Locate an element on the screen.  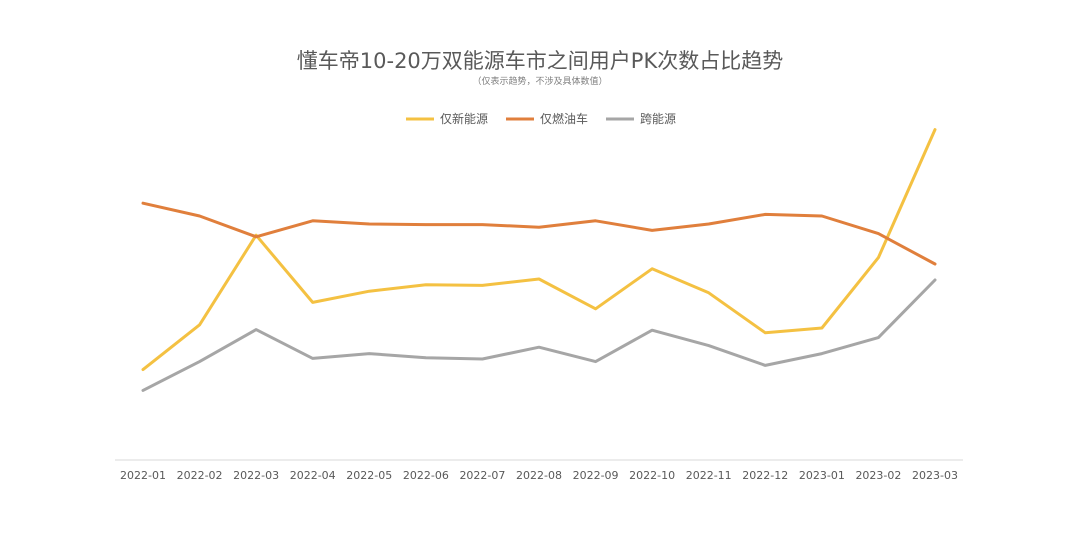
x-tick-label-2022-01: 2022-01 is located at coordinates (143, 475).